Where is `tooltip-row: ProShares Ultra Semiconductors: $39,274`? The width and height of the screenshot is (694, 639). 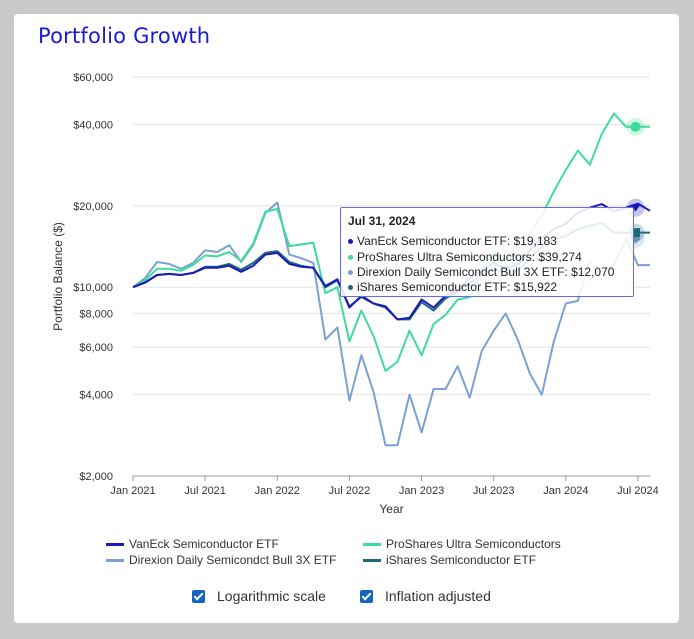
tooltip-row: ProShares Ultra Semiconductors: $39,274 is located at coordinates (465, 257).